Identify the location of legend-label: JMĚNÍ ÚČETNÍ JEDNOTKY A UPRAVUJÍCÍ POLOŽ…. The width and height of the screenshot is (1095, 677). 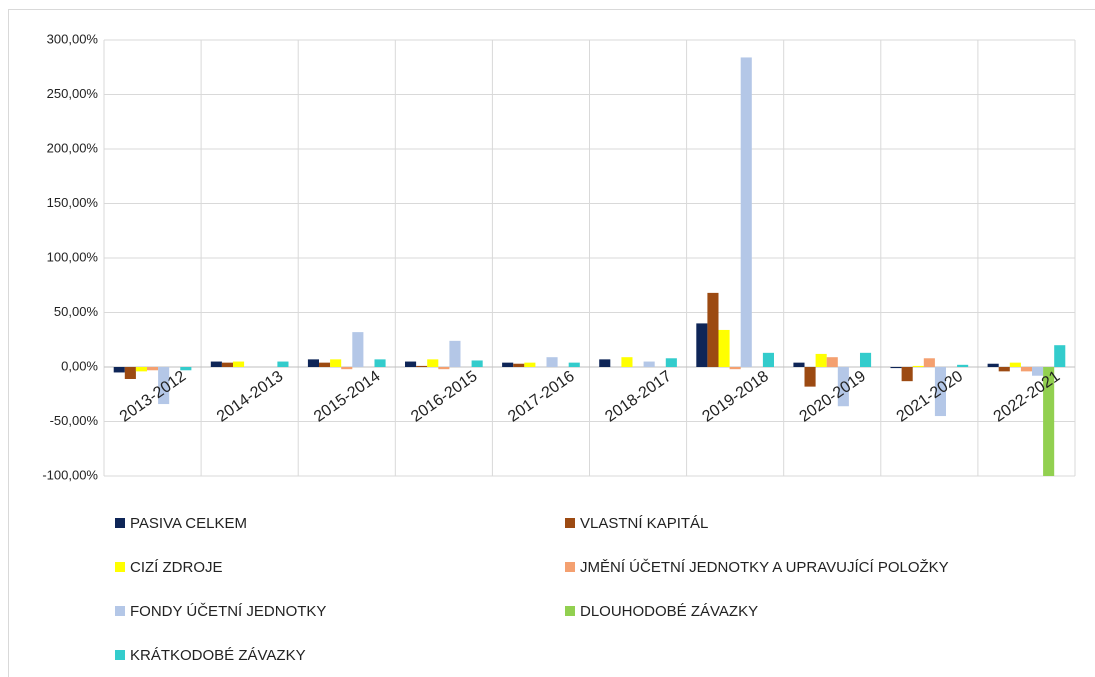
(764, 567).